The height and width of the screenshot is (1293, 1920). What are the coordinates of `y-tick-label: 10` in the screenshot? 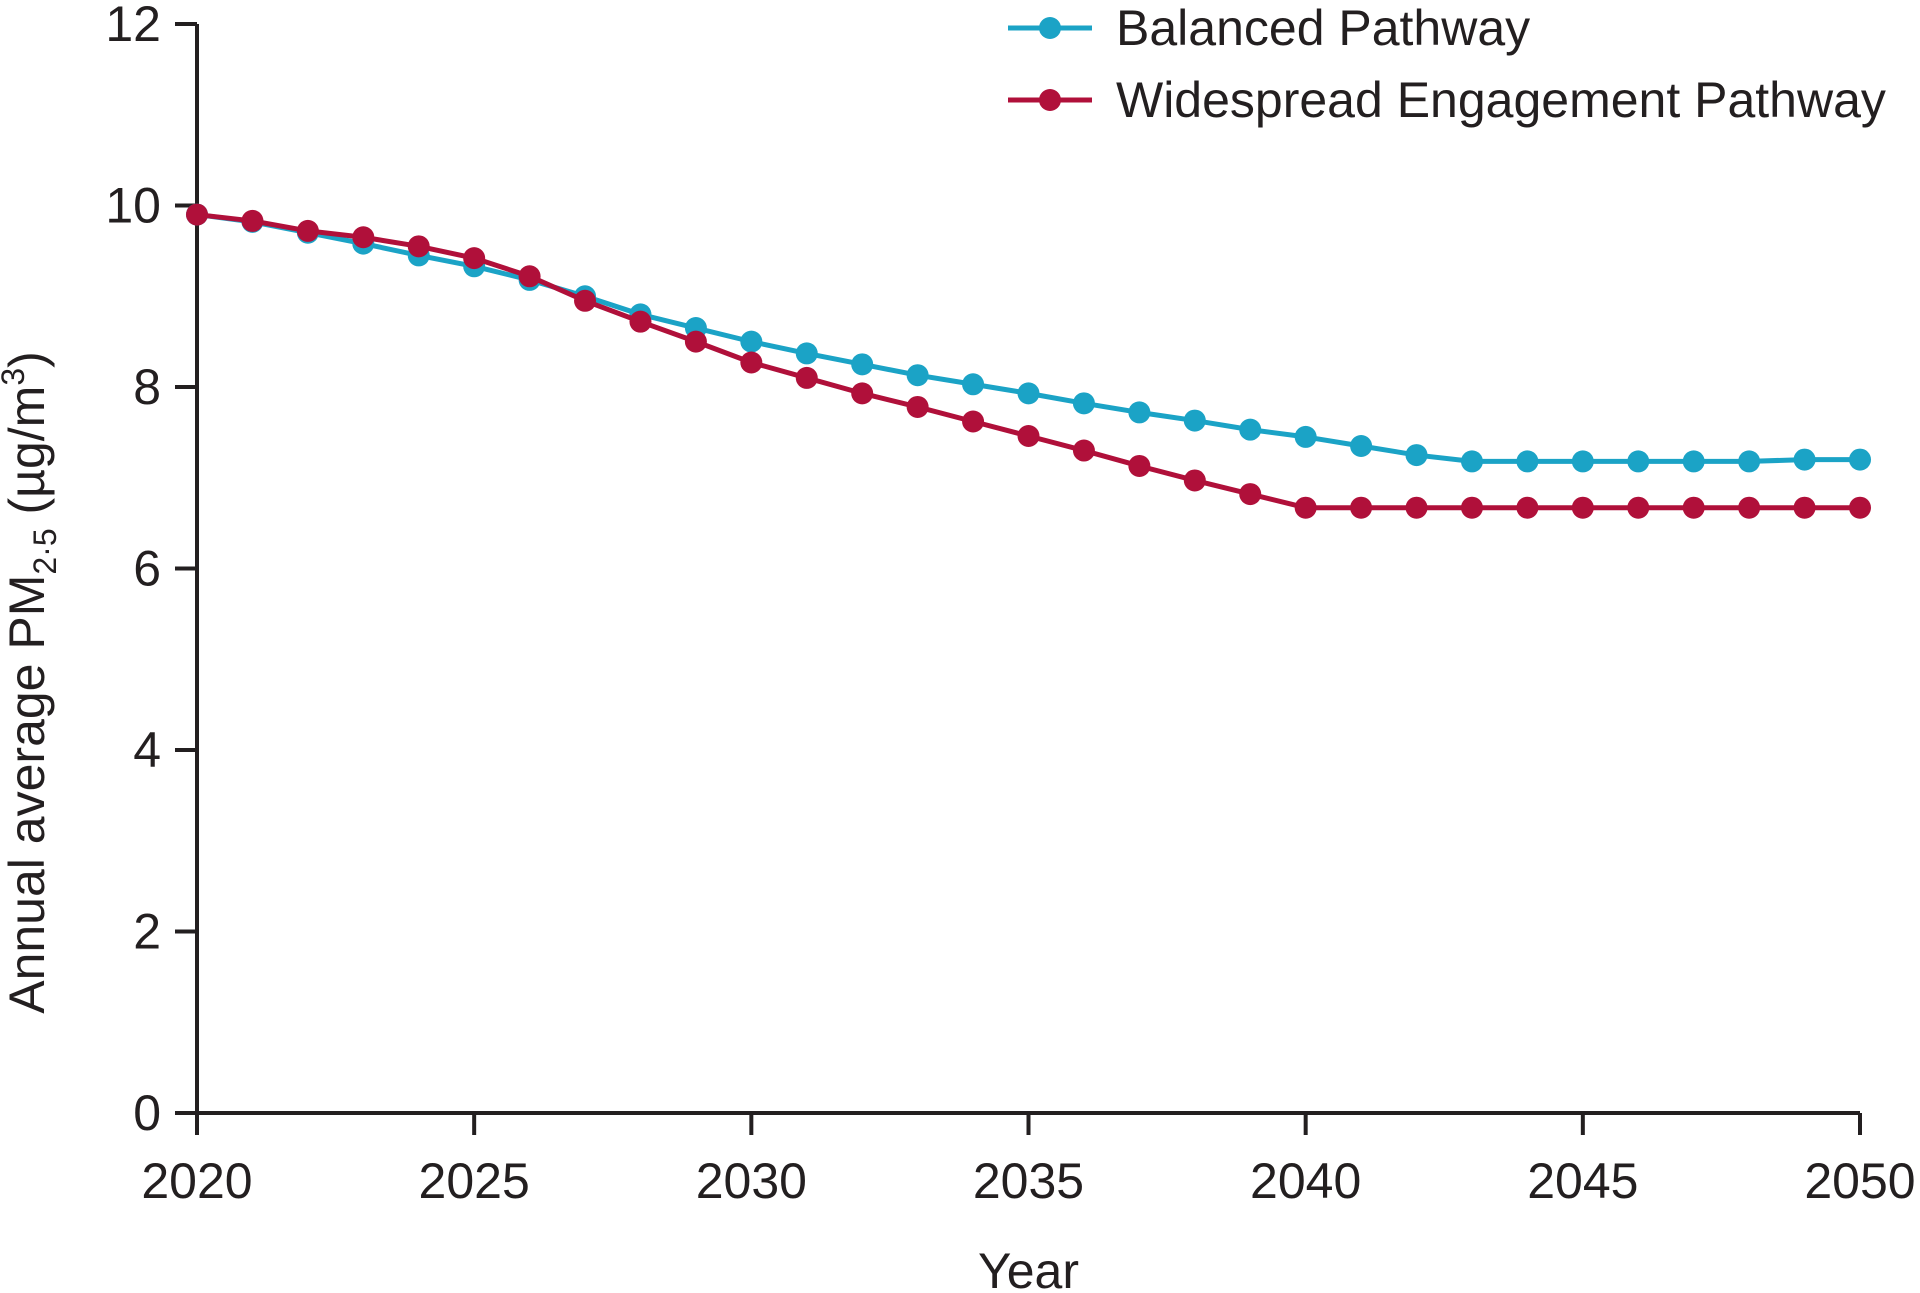 It's located at (133, 206).